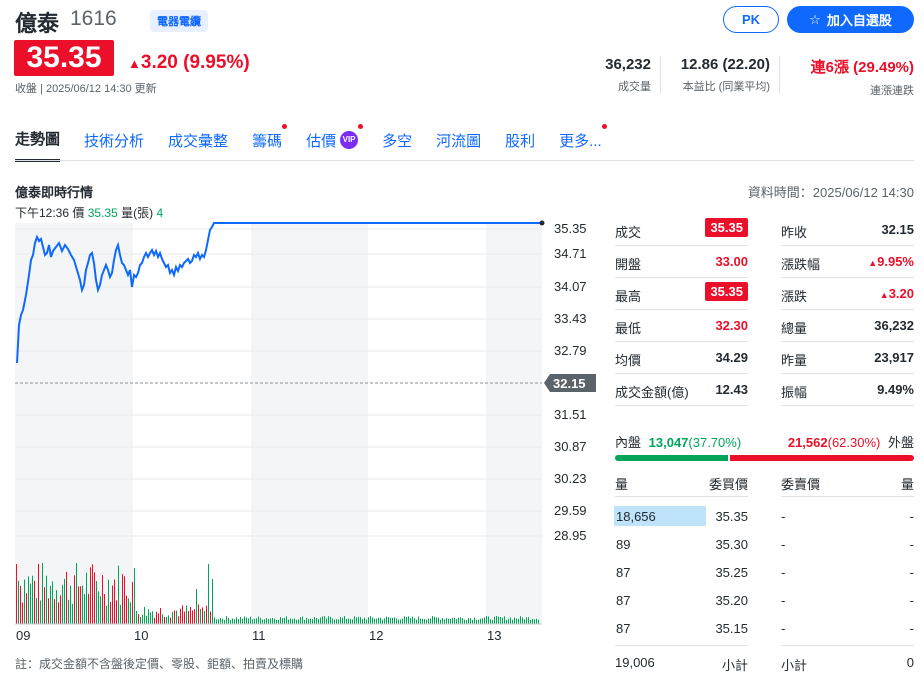  I want to click on y-tick-label: 30.87, so click(570, 446).